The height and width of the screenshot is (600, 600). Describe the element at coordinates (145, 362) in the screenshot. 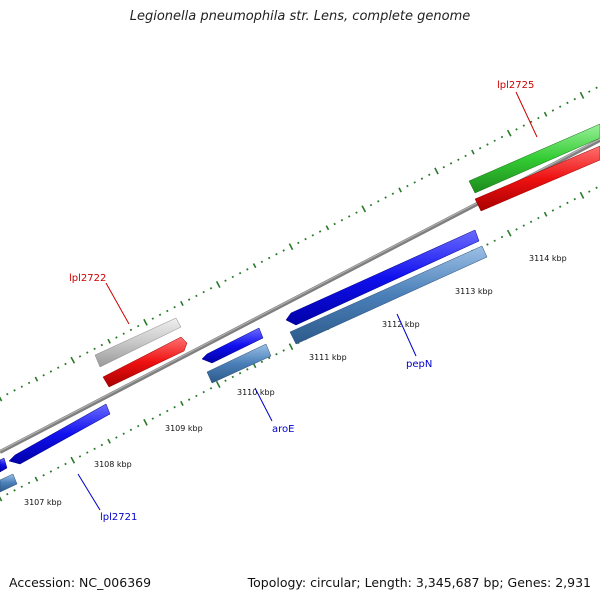

I see `gene-lpl2722-red` at that location.